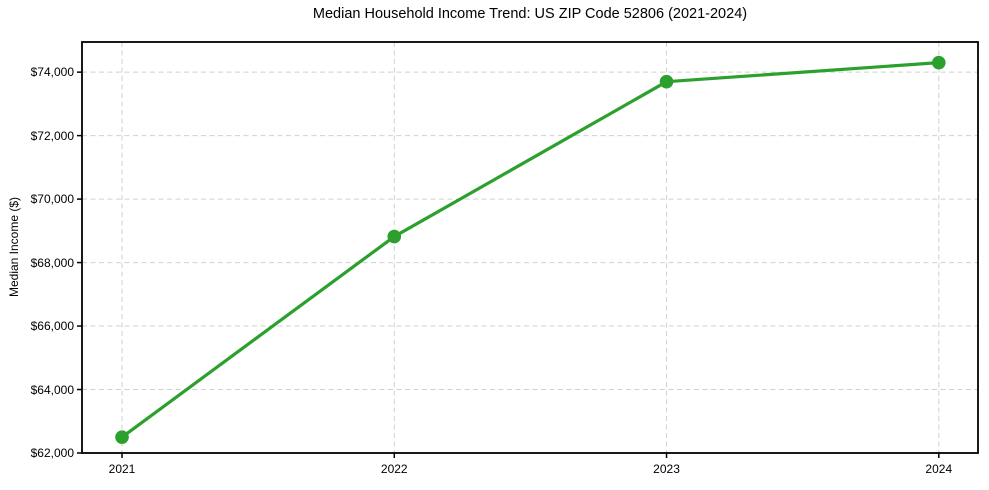 The width and height of the screenshot is (989, 490). What do you see at coordinates (394, 469) in the screenshot?
I see `x-tick-label: 2022` at bounding box center [394, 469].